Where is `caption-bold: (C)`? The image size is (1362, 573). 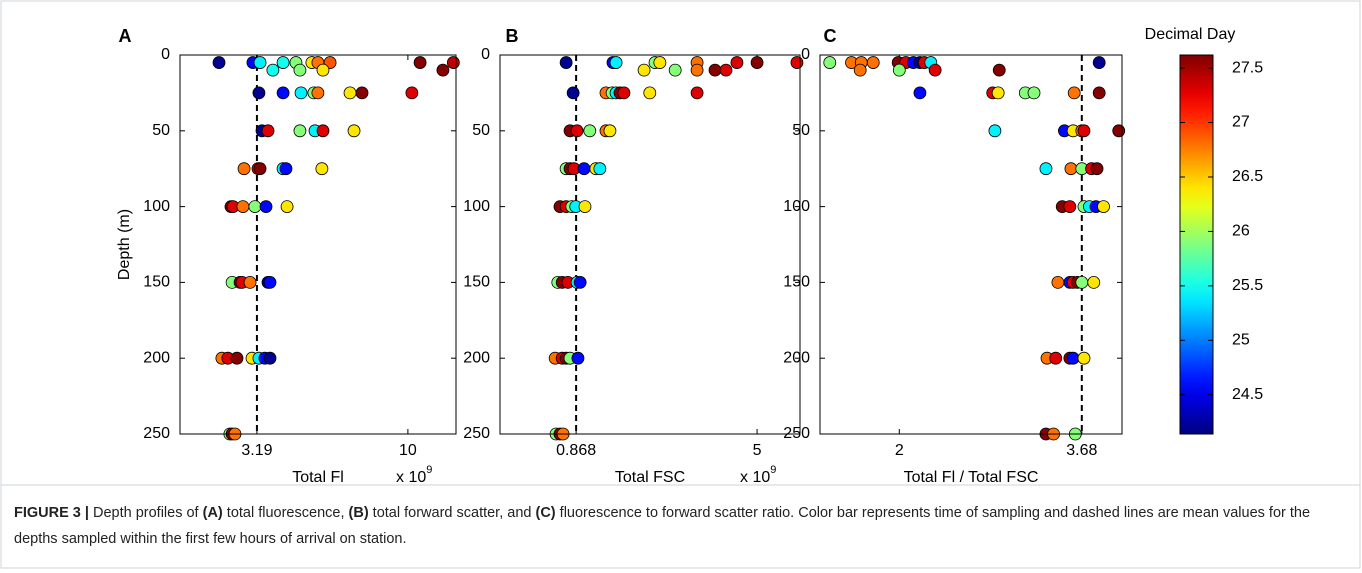 caption-bold: (C) is located at coordinates (545, 513).